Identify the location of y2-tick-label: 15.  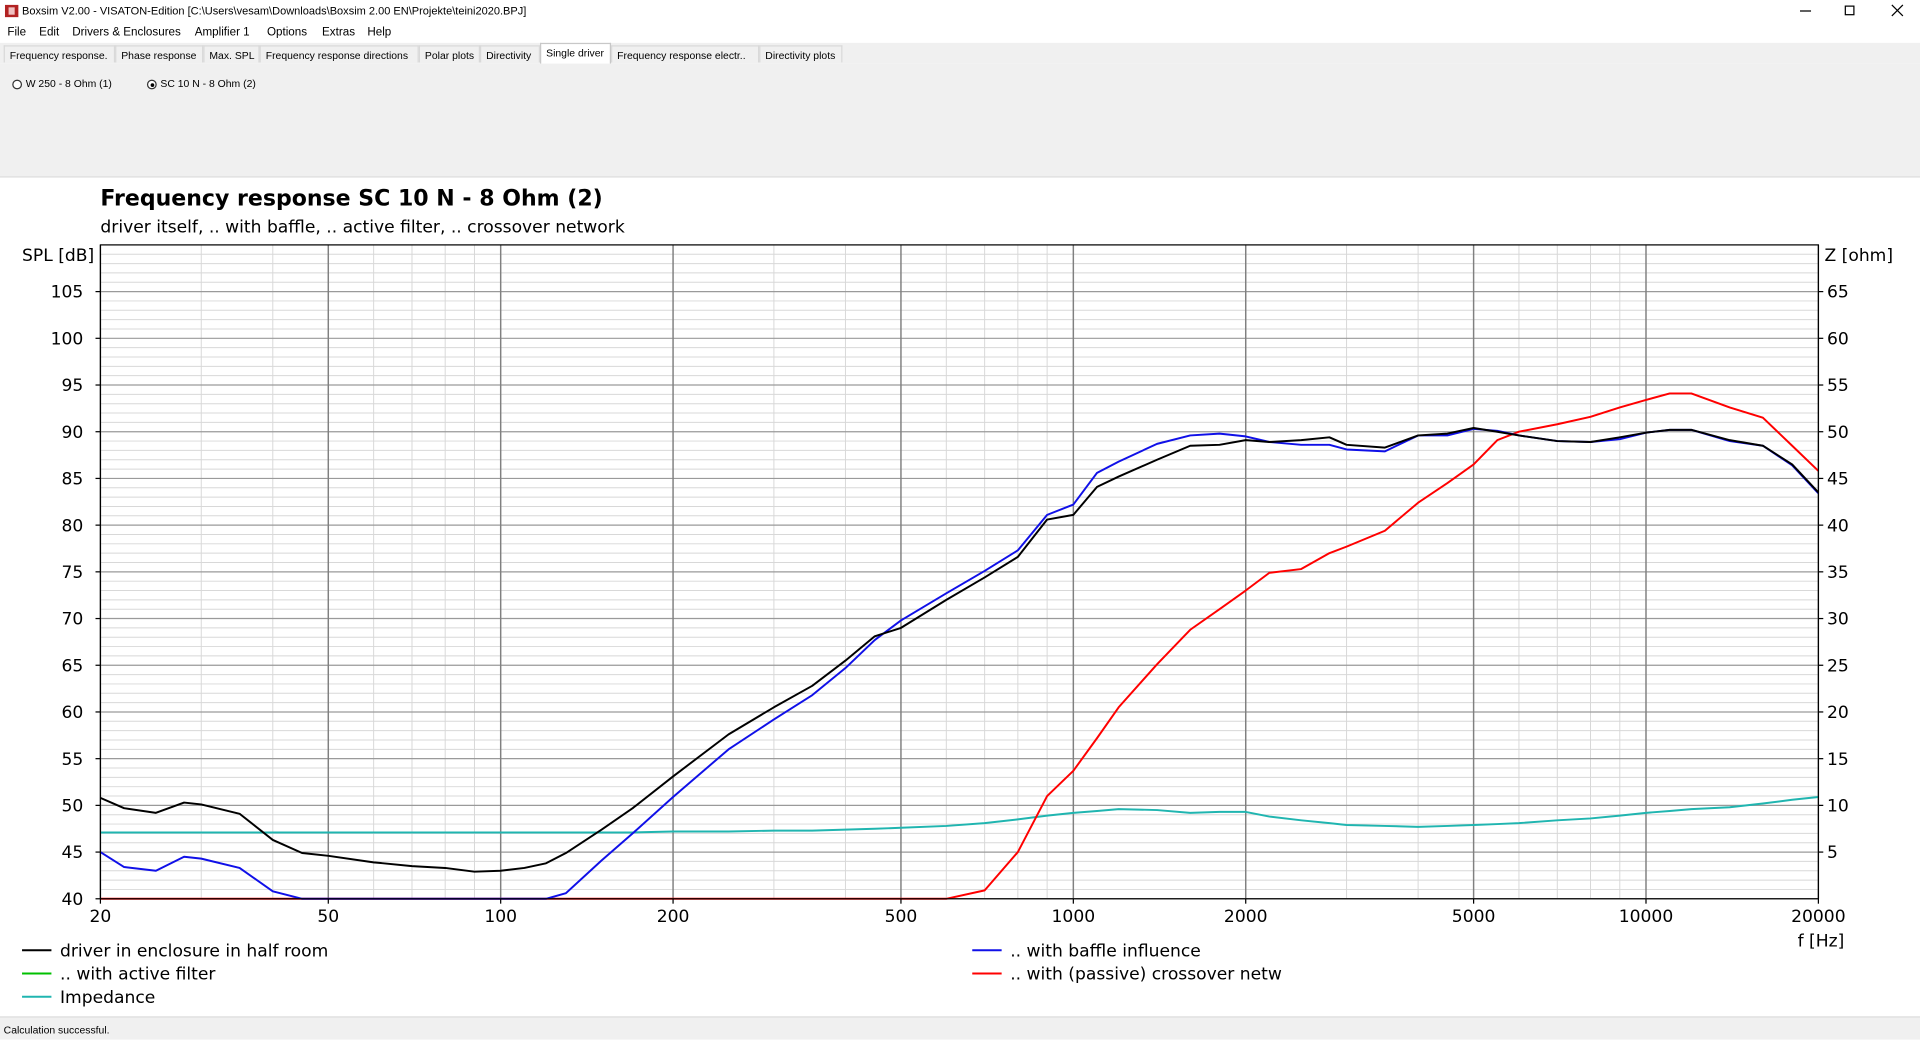
(1838, 760).